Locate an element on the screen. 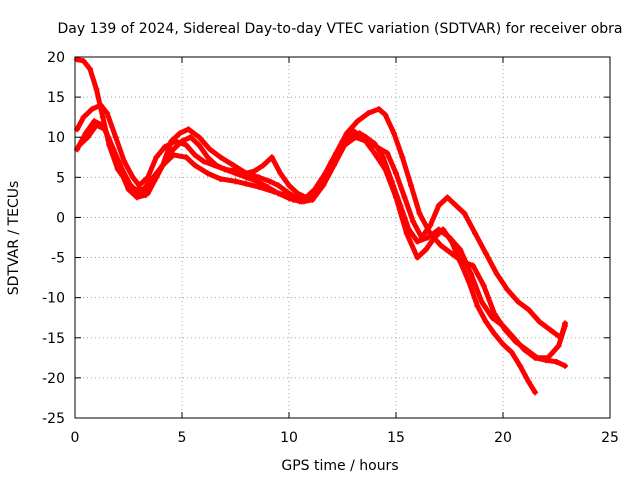  y-tick-label: 5 is located at coordinates (60, 178).